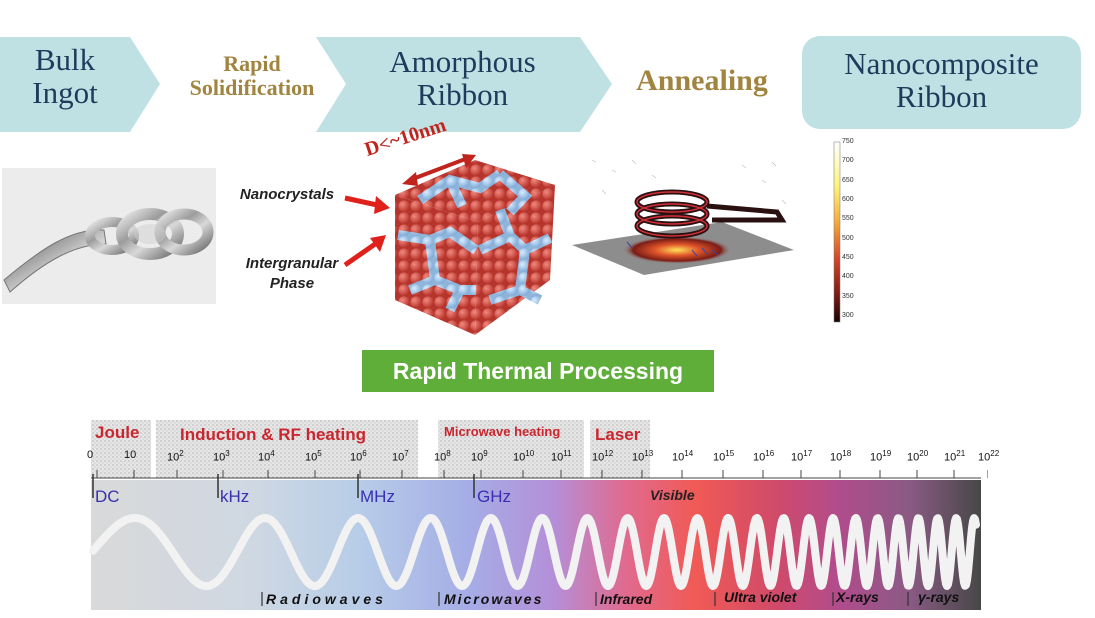 This screenshot has height=618, width=1095. What do you see at coordinates (292, 274) in the screenshot?
I see `intergranular-phase-label: Intergranular Phase` at bounding box center [292, 274].